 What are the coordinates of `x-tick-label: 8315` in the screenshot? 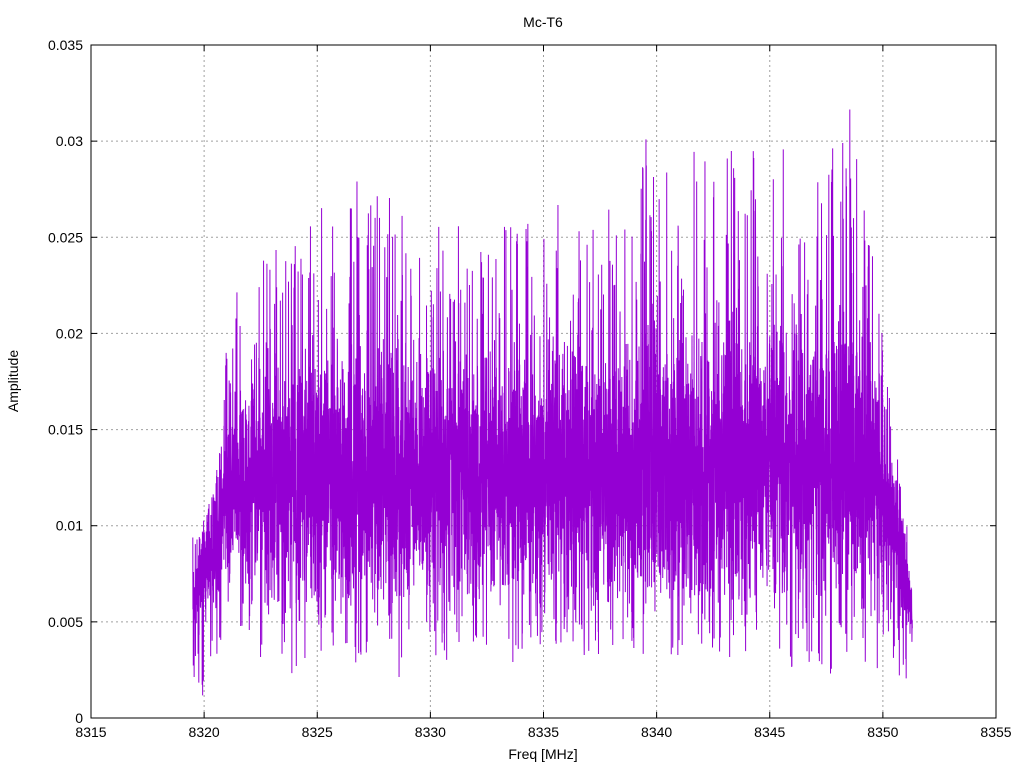 It's located at (90, 732).